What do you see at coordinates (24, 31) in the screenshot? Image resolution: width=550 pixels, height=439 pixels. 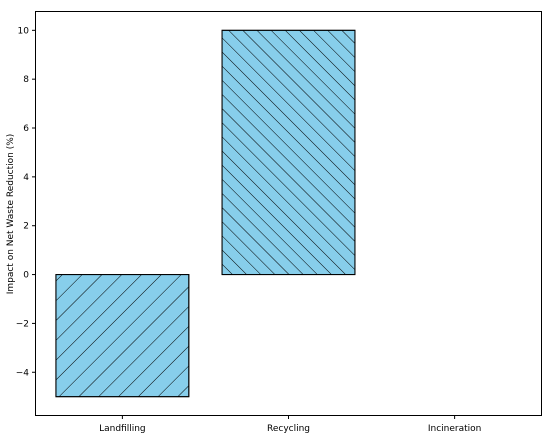 I see `y-tick-label: 10` at bounding box center [24, 31].